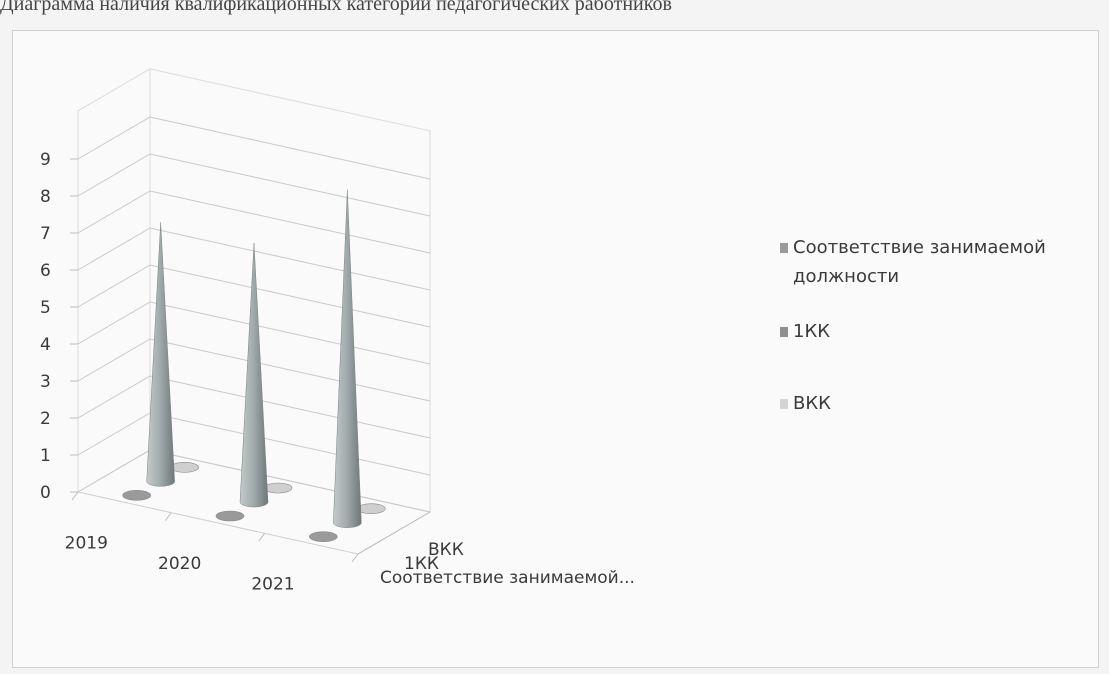  What do you see at coordinates (45, 419) in the screenshot?
I see `y-tick-label: 2` at bounding box center [45, 419].